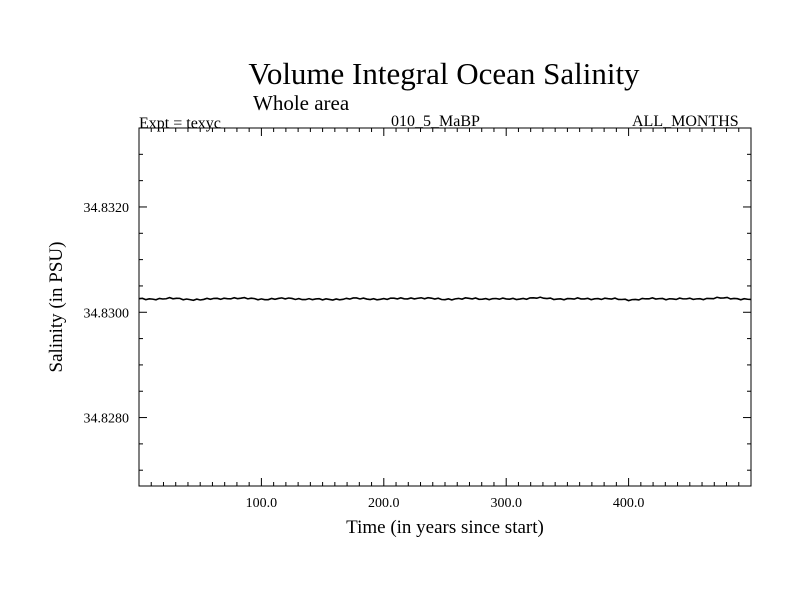 The image size is (800, 600). Describe the element at coordinates (262, 503) in the screenshot. I see `x-tick-label: 100.0` at that location.